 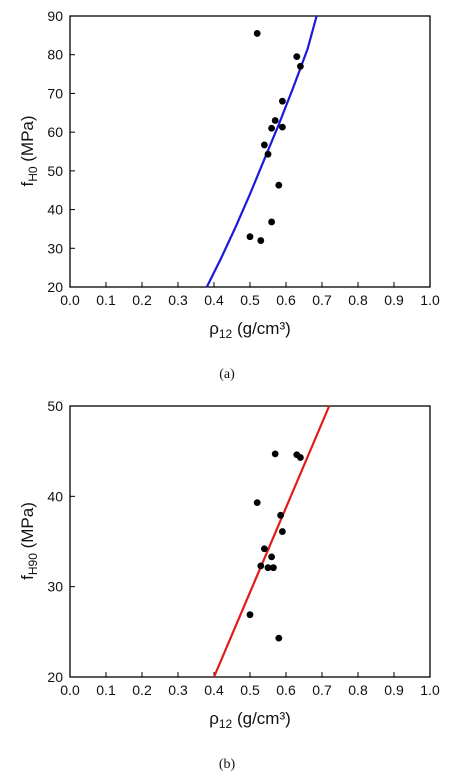 What do you see at coordinates (55, 248) in the screenshot?
I see `chart-a-y-tick-label: 30` at bounding box center [55, 248].